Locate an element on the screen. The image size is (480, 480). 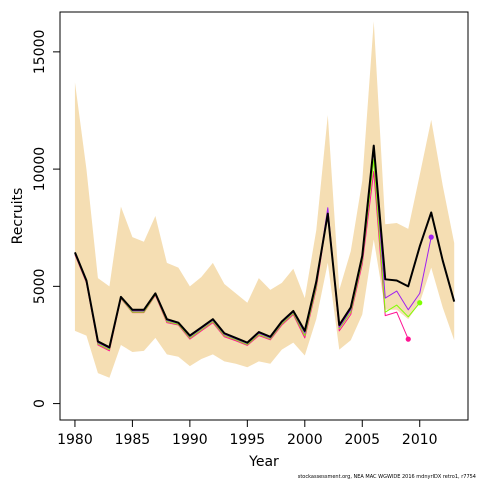
y-tick-label: 0 is located at coordinates (40, 403).